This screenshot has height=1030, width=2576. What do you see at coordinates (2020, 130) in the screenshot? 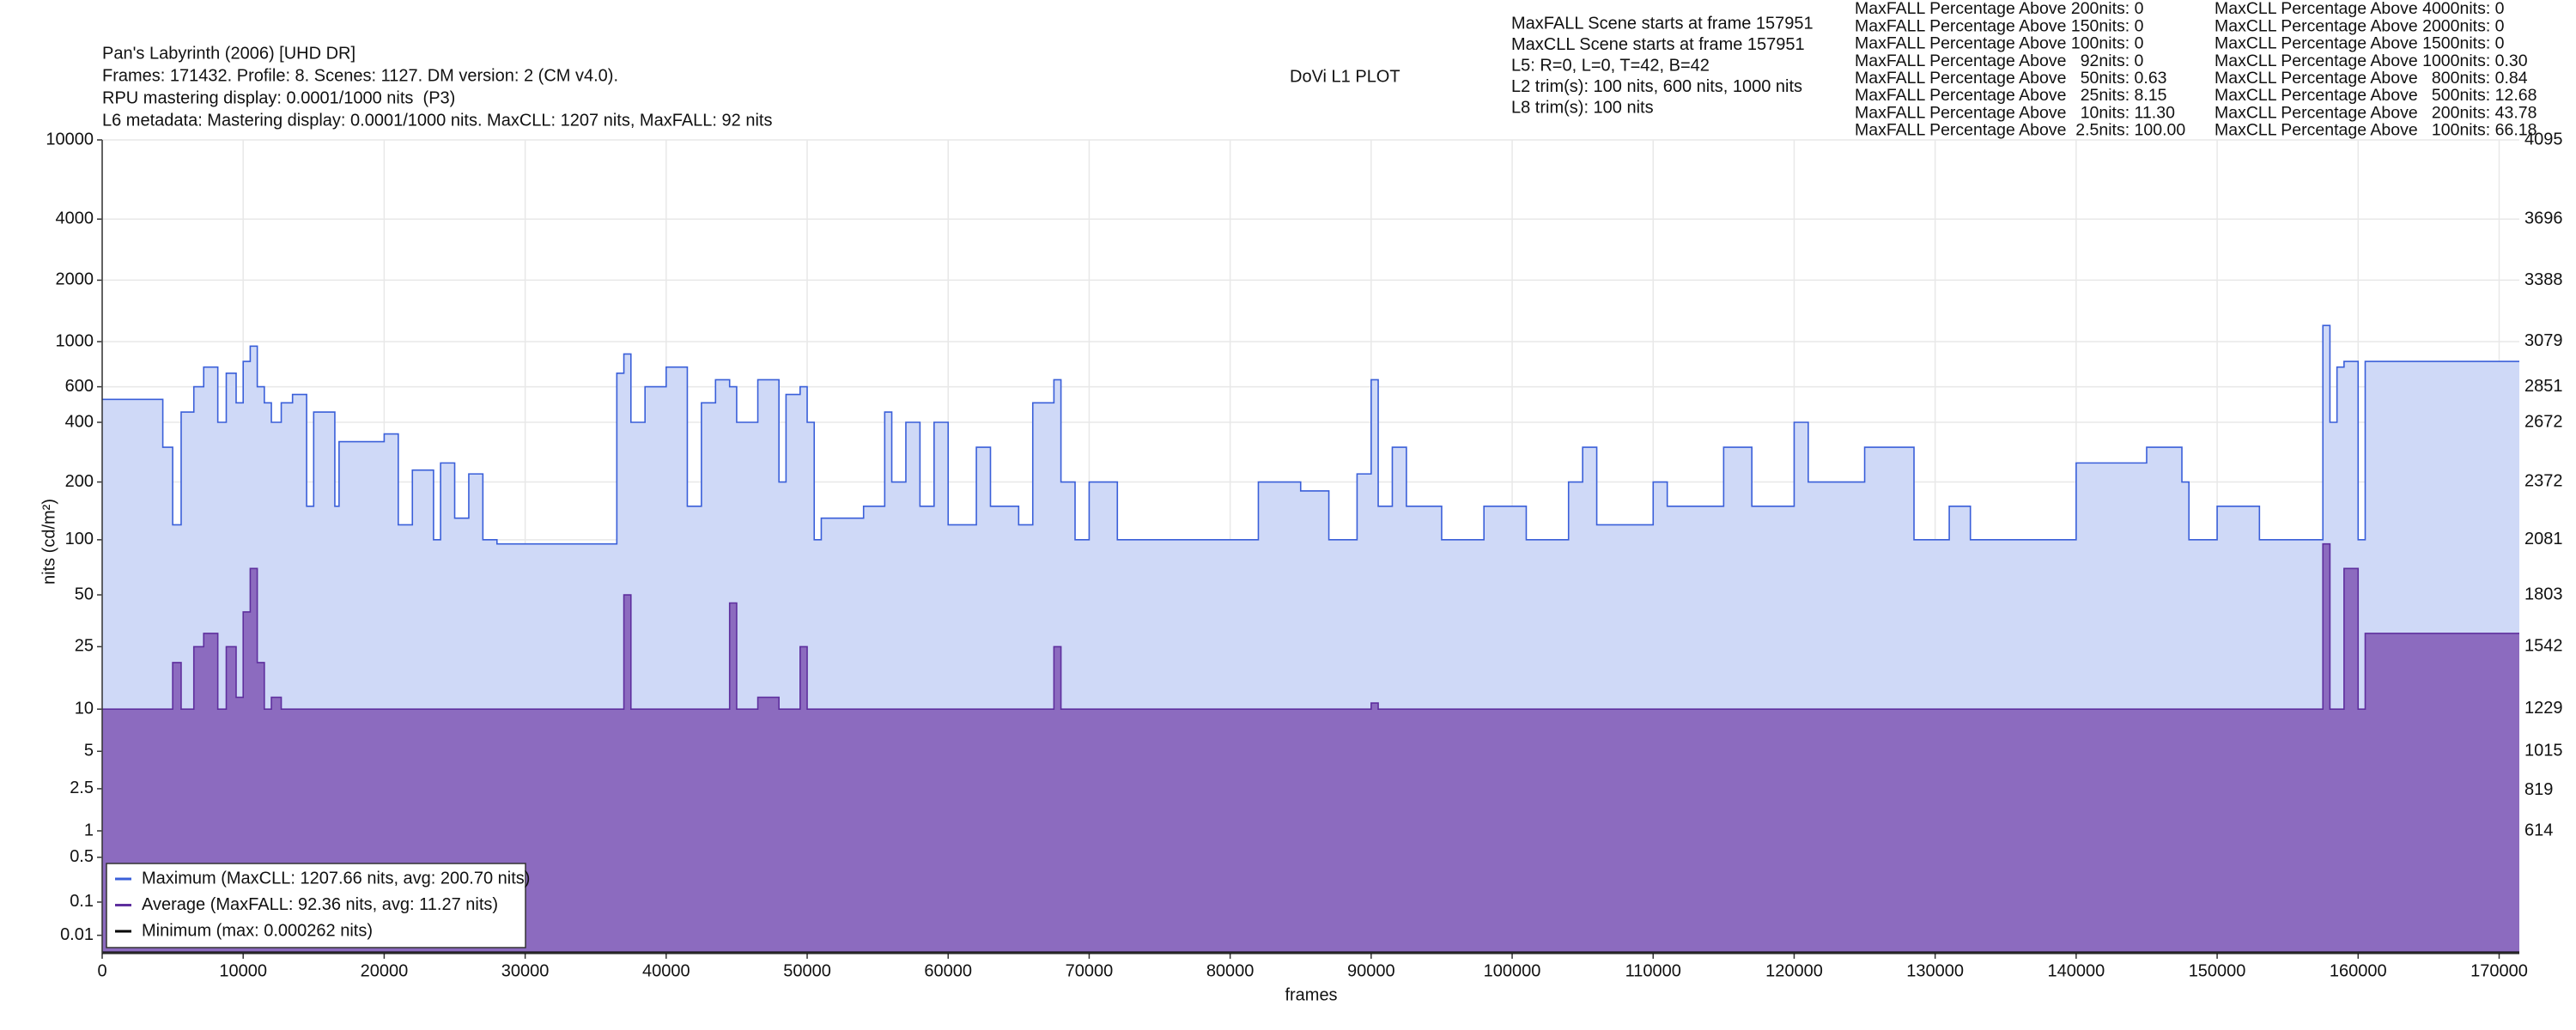
I see `maxfall-stat: MaxFALL Percentage Above 2.5nits: 100.00` at bounding box center [2020, 130].